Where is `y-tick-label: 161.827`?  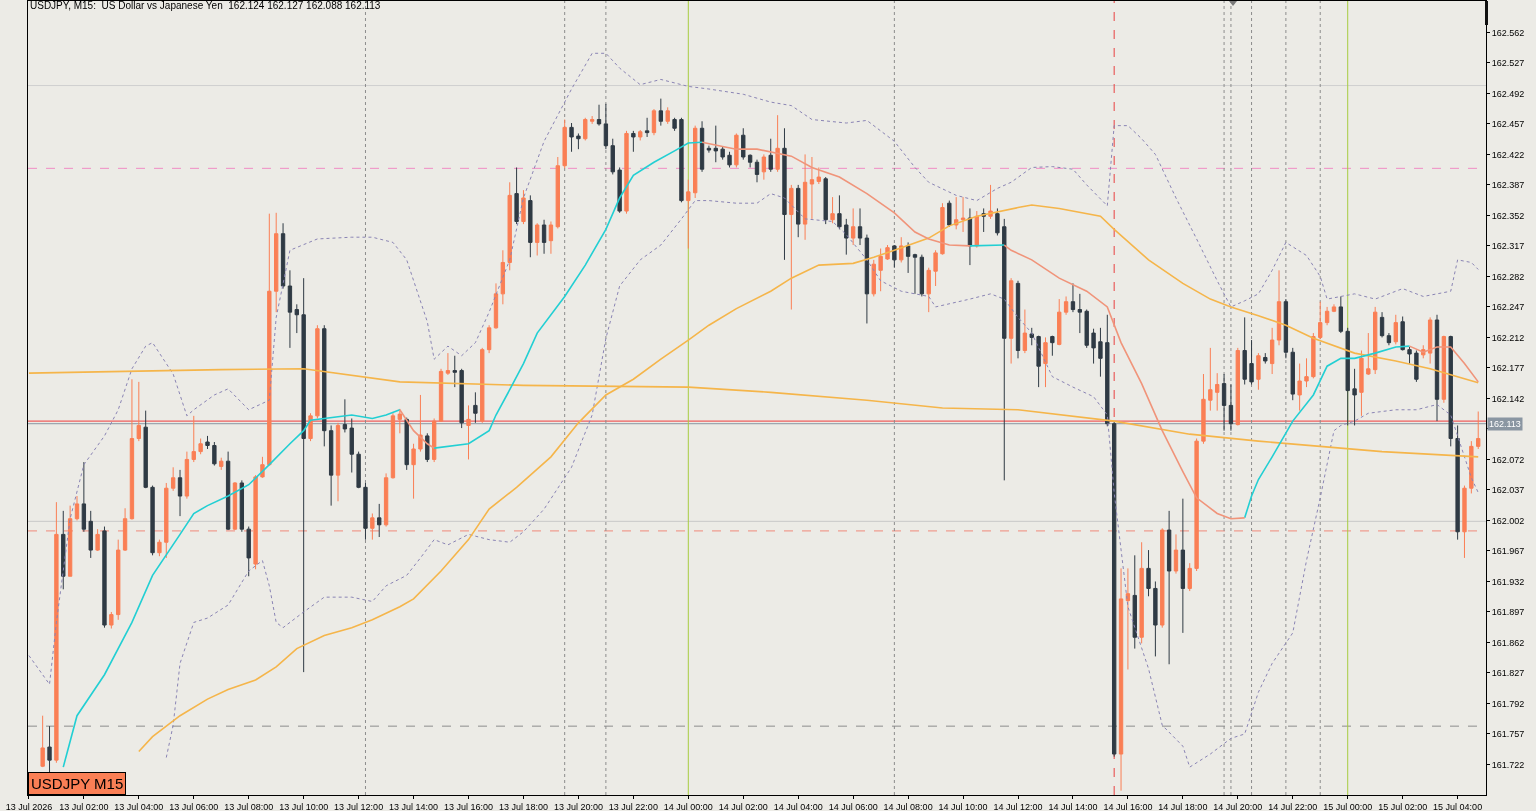 y-tick-label: 161.827 is located at coordinates (1508, 673).